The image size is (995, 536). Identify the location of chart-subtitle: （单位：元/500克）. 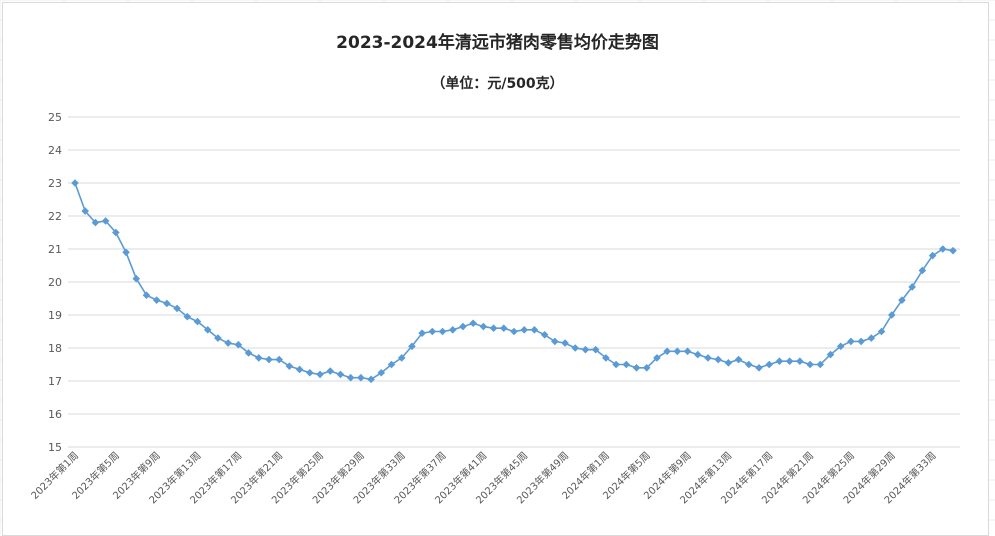
(497, 84).